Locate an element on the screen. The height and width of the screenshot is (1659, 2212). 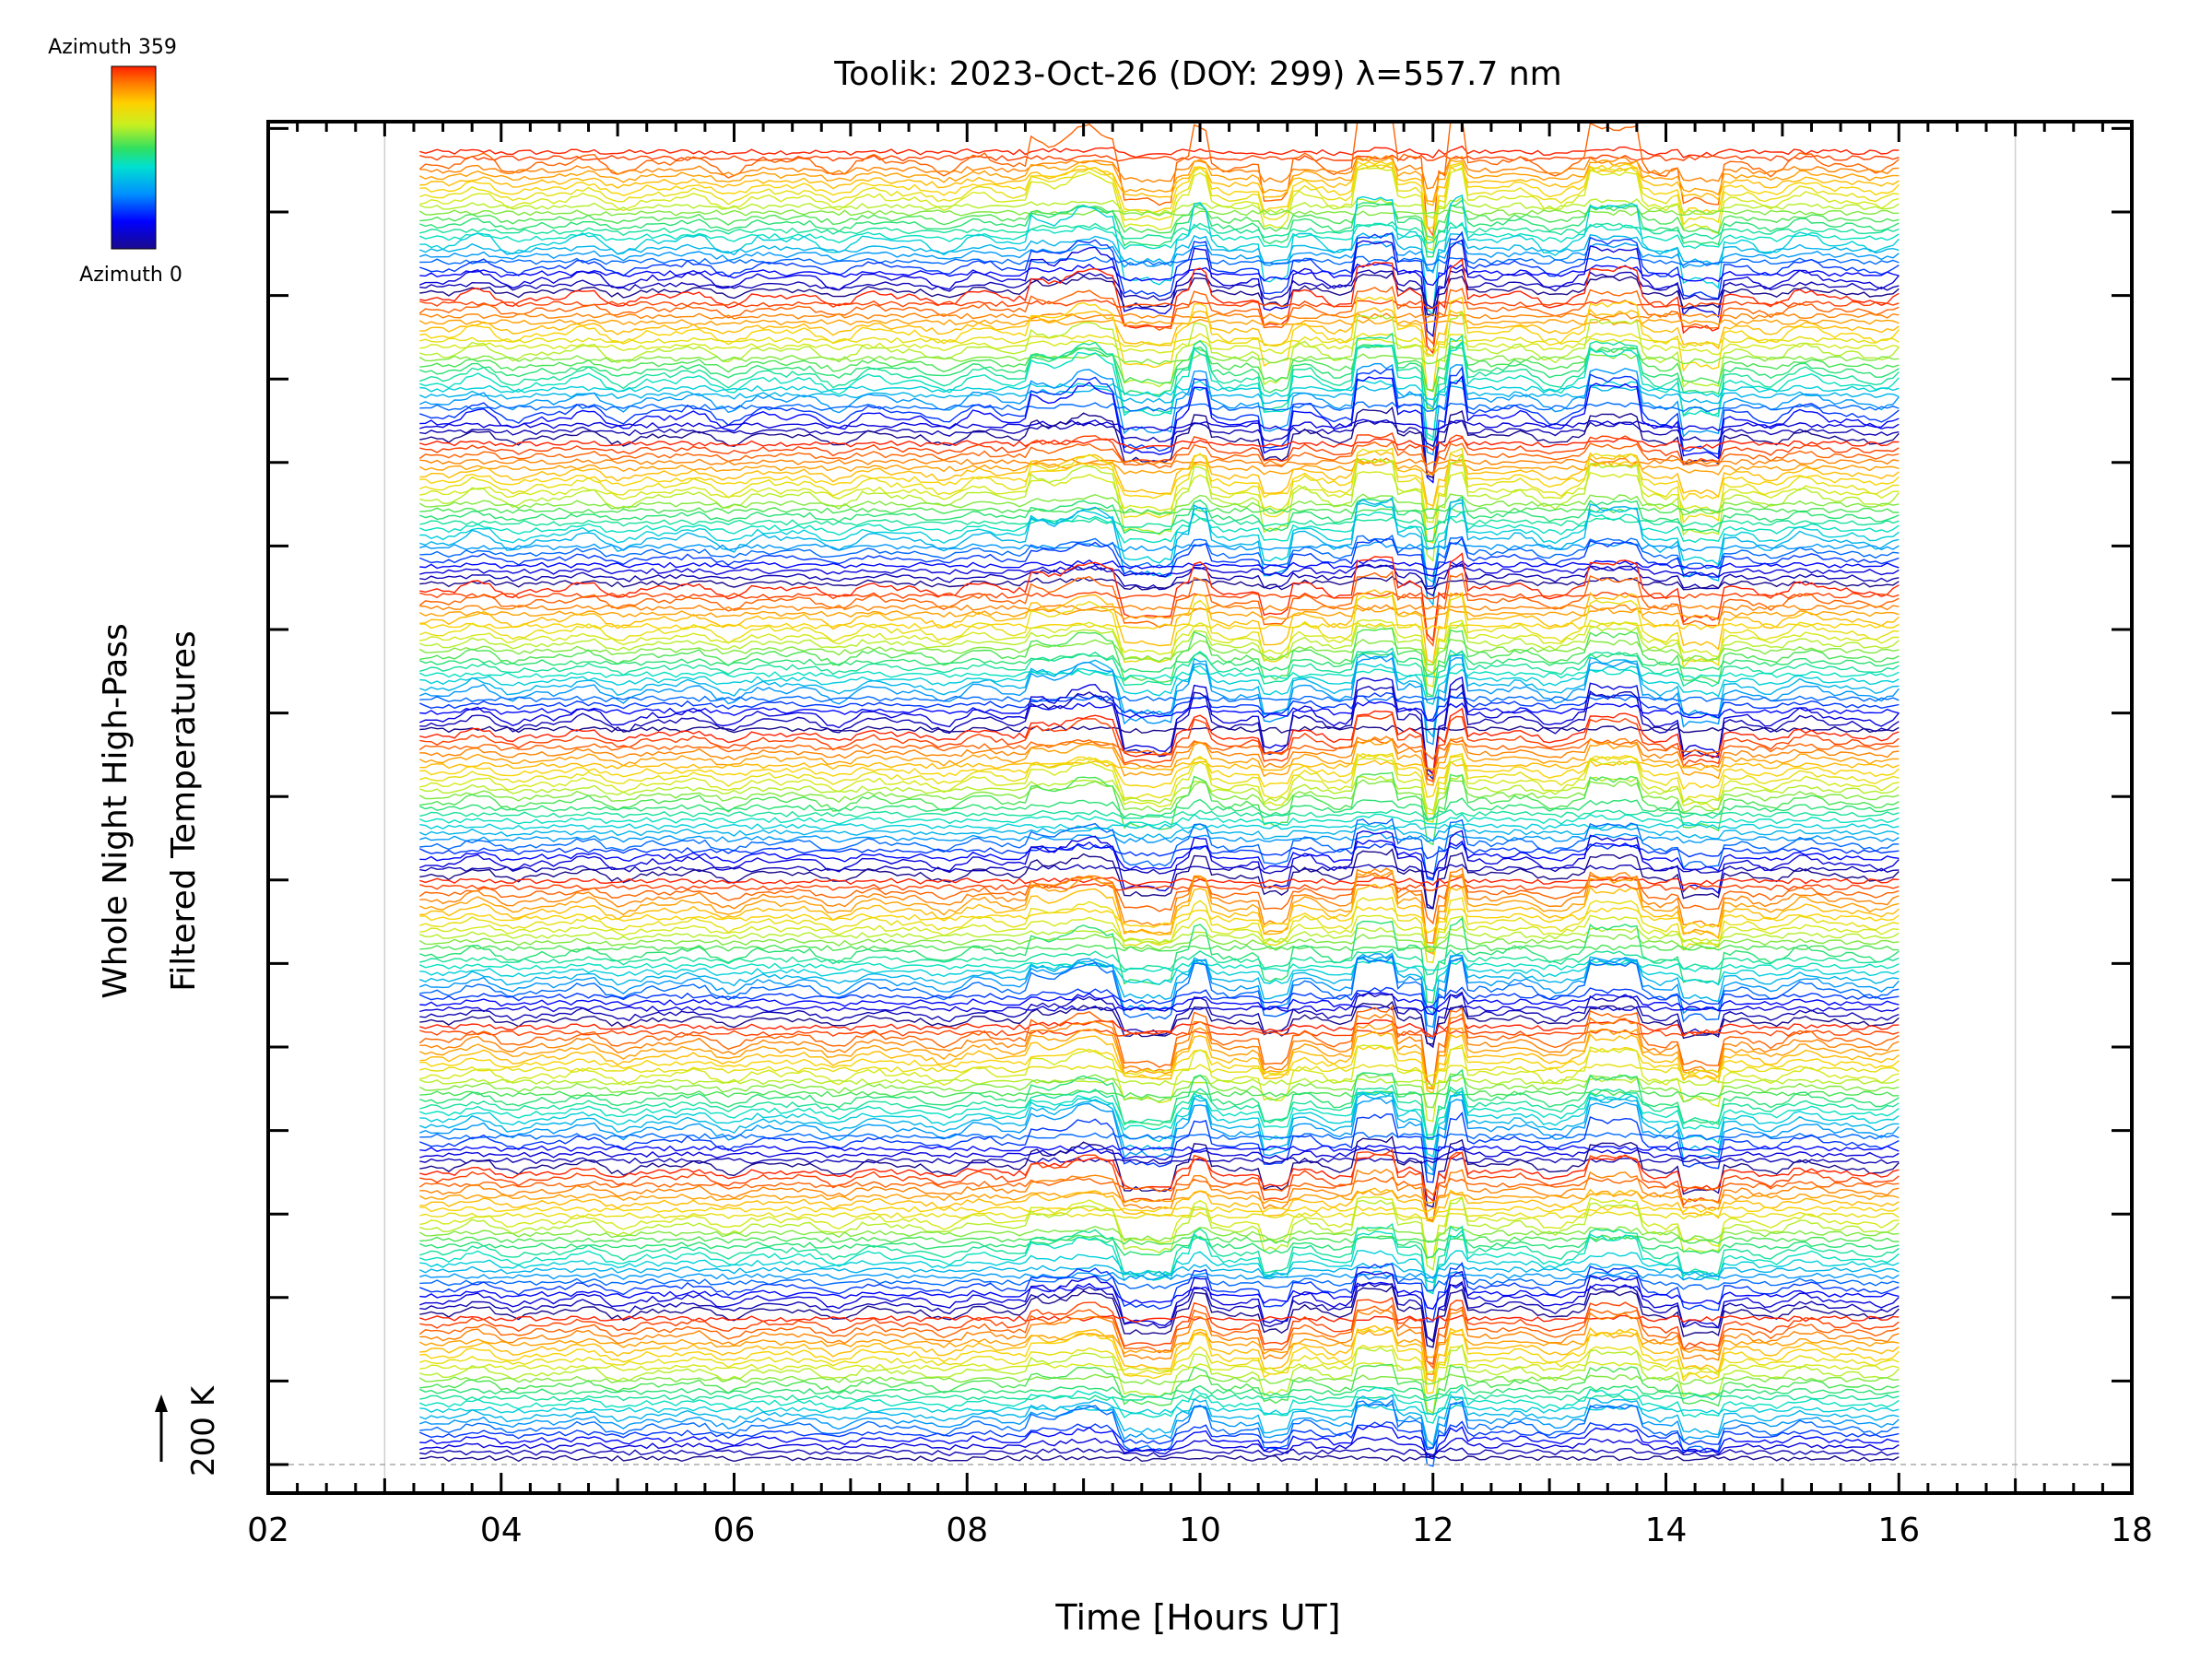
x-tick-label: 10 is located at coordinates (1200, 1530).